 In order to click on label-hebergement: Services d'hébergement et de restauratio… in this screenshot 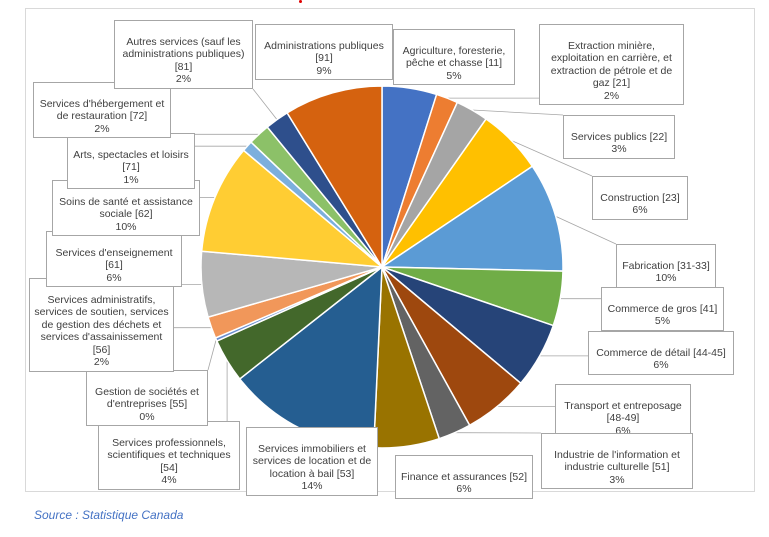, I will do `click(102, 110)`.